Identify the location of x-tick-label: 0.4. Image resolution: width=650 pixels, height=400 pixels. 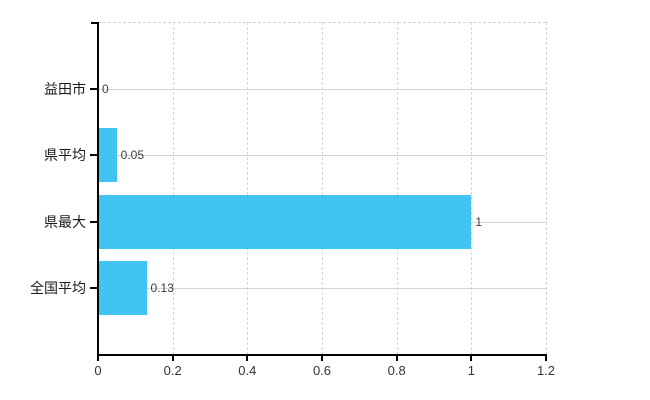
(247, 370).